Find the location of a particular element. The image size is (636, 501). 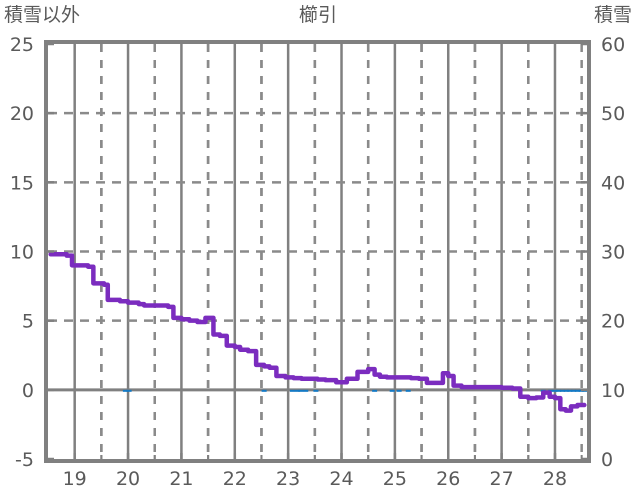

ytick-label-right: 30 is located at coordinates (613, 253).